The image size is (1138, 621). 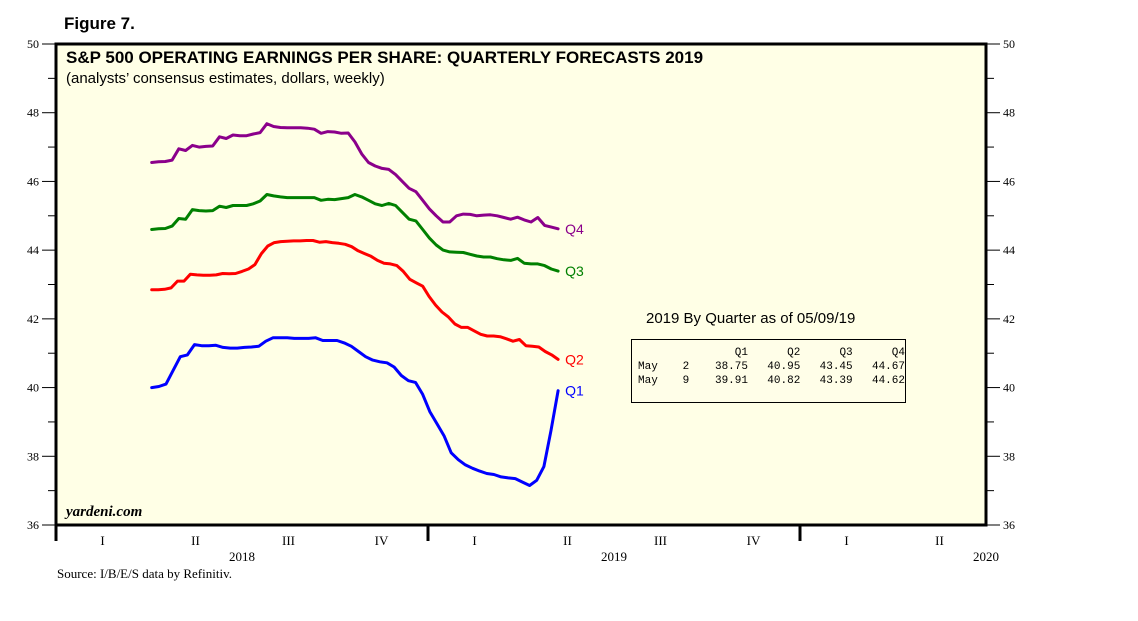 What do you see at coordinates (144, 573) in the screenshot?
I see `source-note: Source: I/B/E/S data by Refinitiv.` at bounding box center [144, 573].